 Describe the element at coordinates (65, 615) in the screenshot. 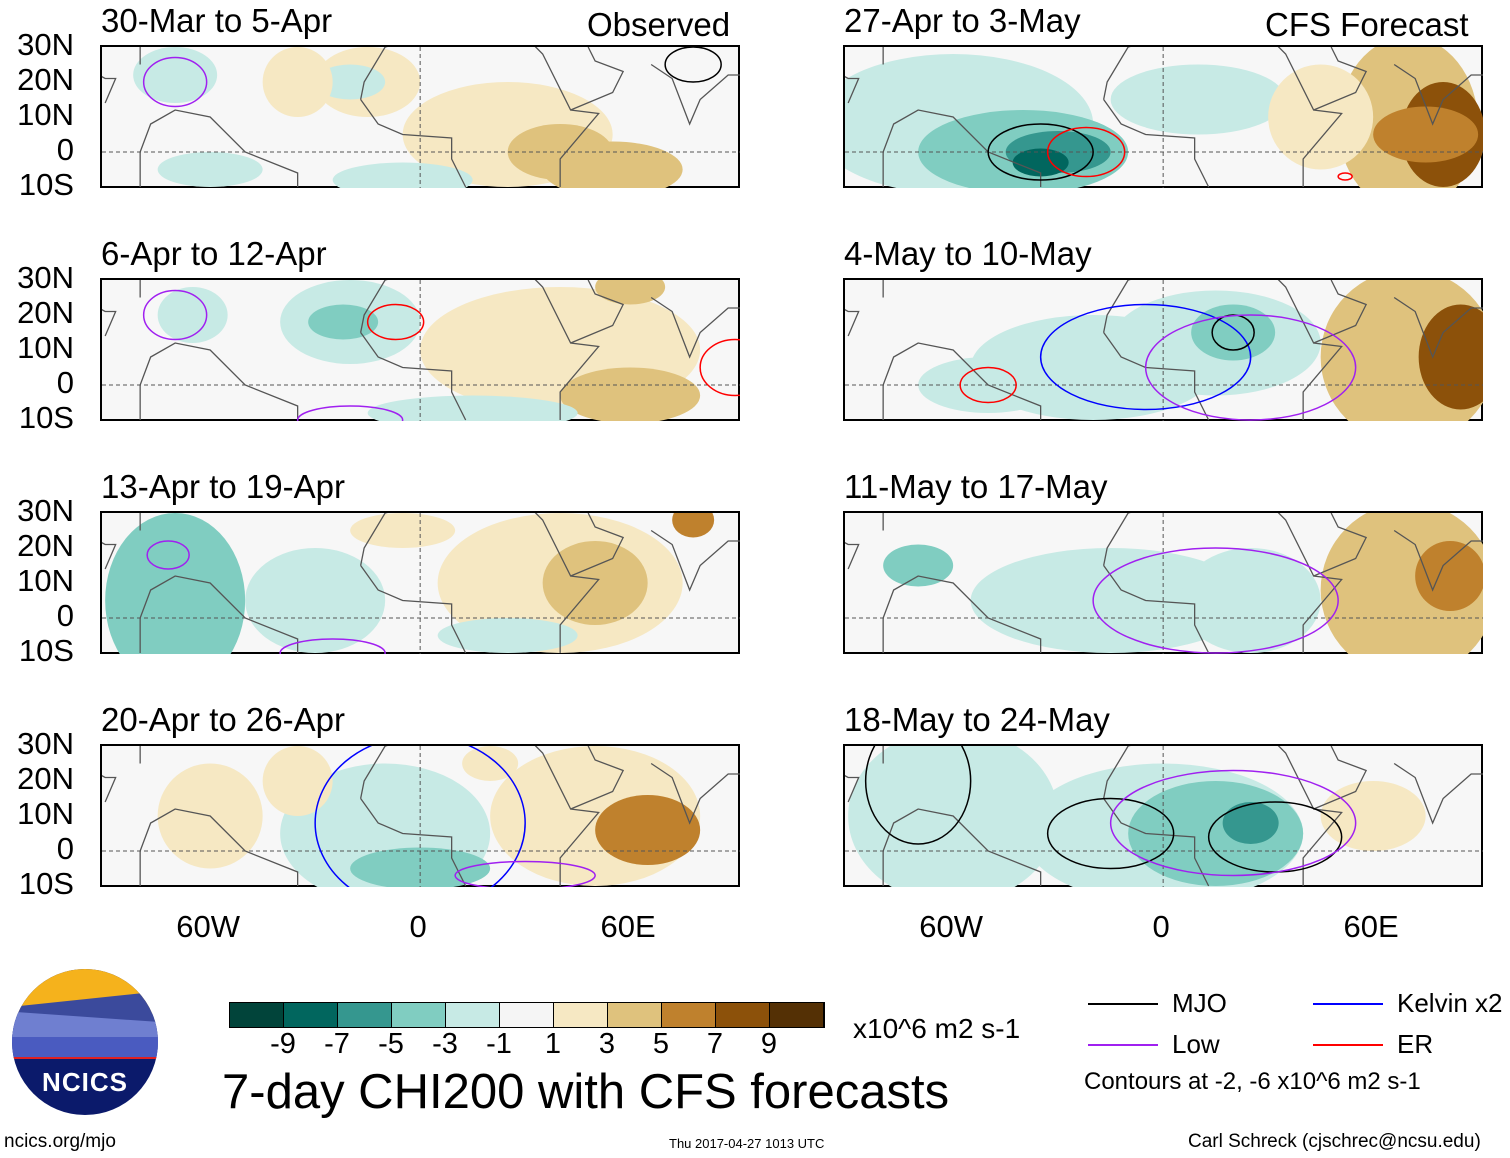

I see `lat-label: 0` at that location.